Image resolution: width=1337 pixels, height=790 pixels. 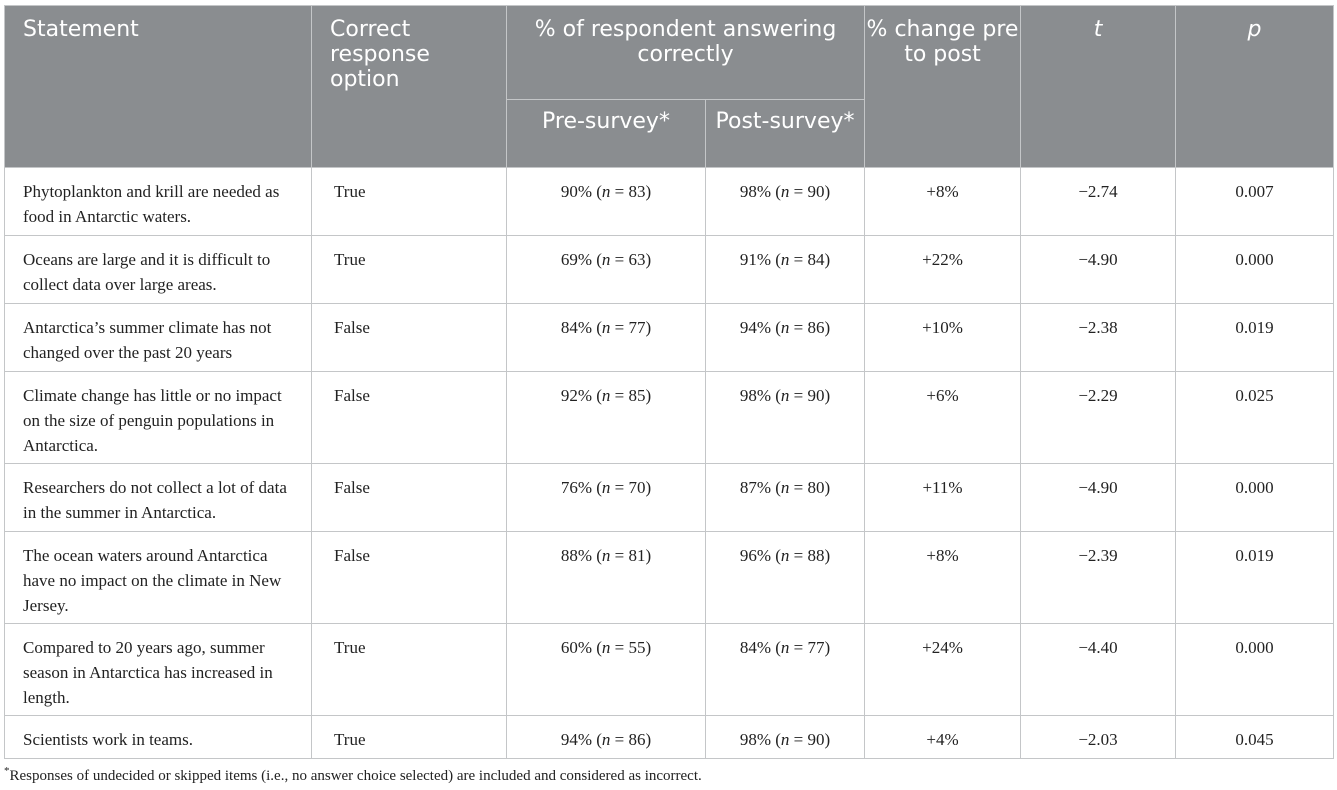 I want to click on cell-post-survey: 91% (n = 84), so click(x=785, y=269).